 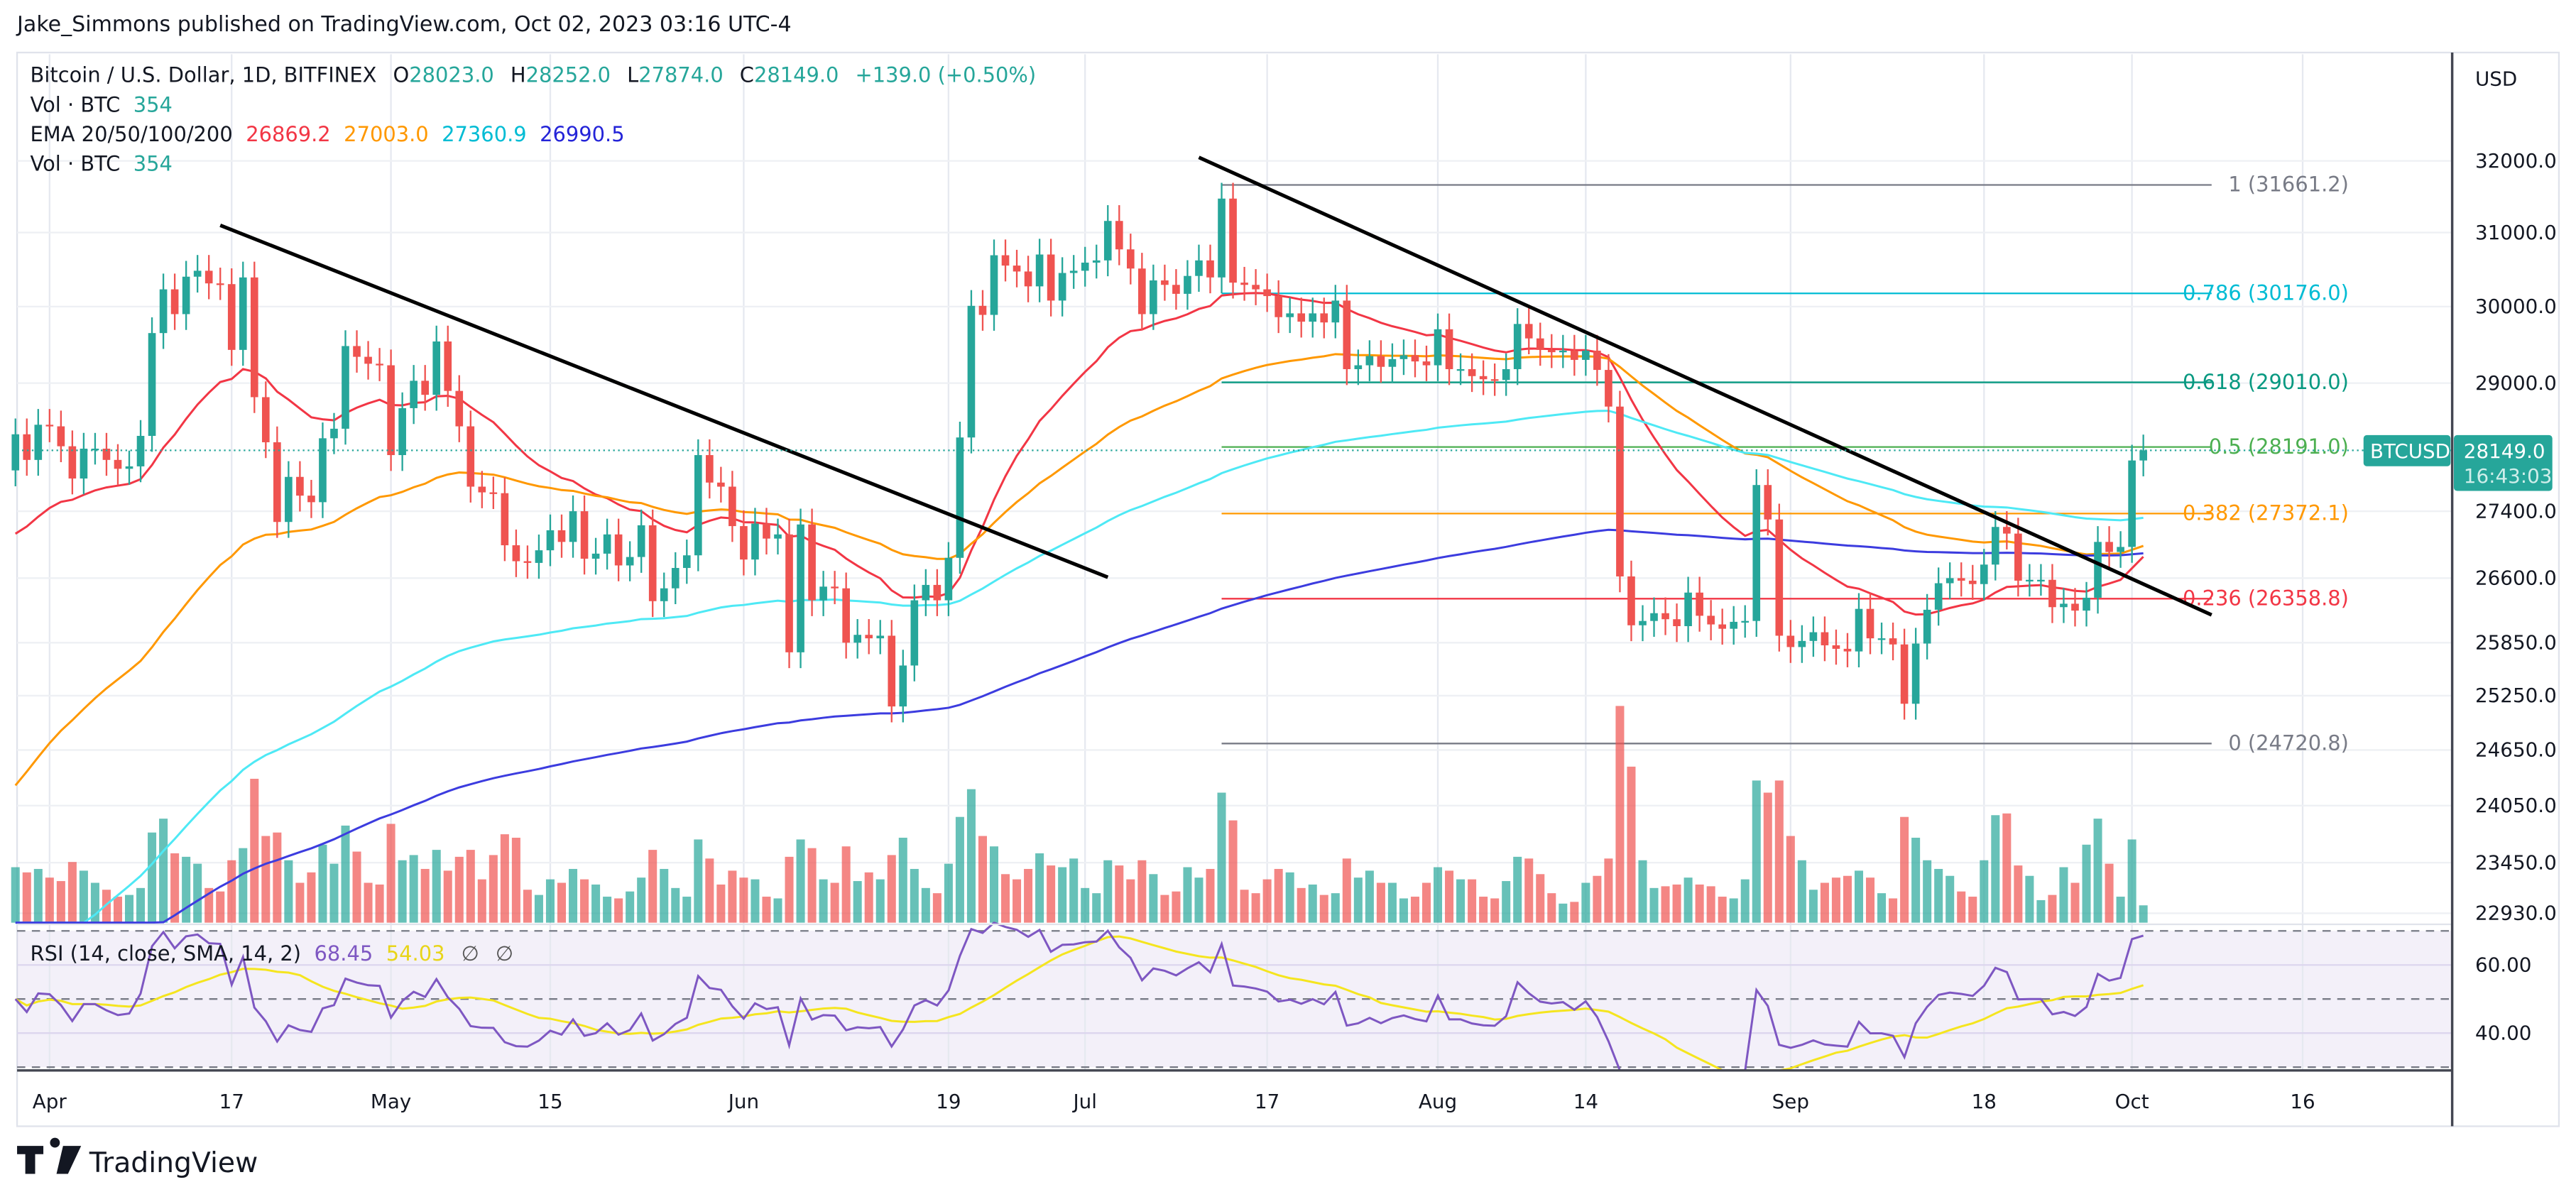 I want to click on trendline, so click(x=664, y=401).